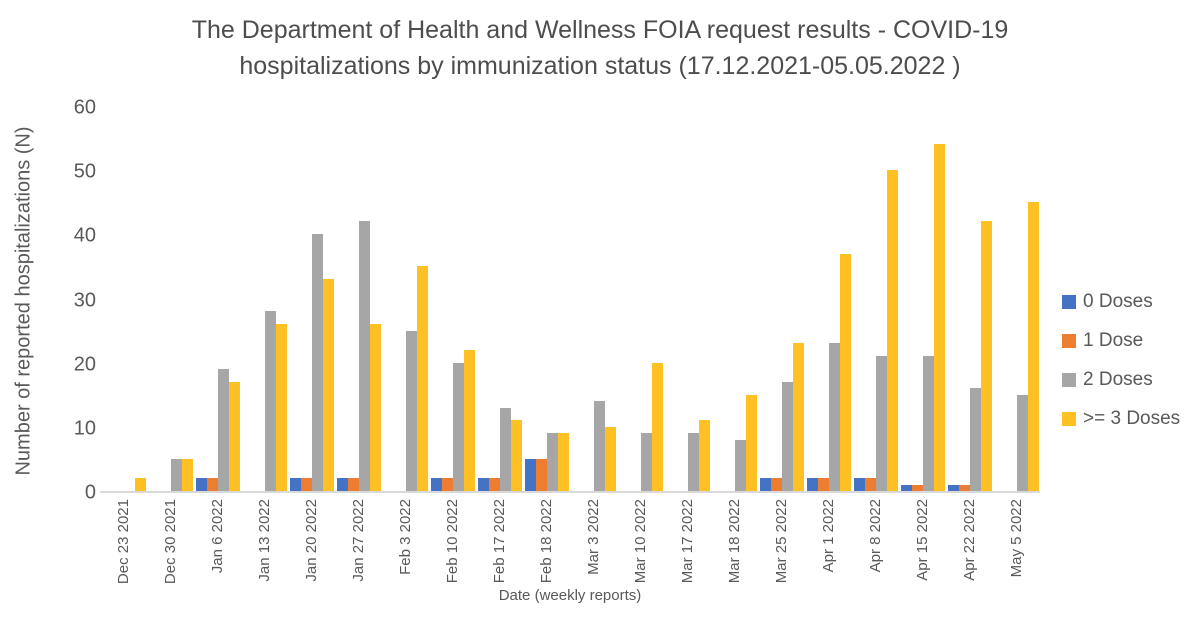  Describe the element at coordinates (922, 299) in the screenshot. I see `bar-group-apr-15-2022` at that location.